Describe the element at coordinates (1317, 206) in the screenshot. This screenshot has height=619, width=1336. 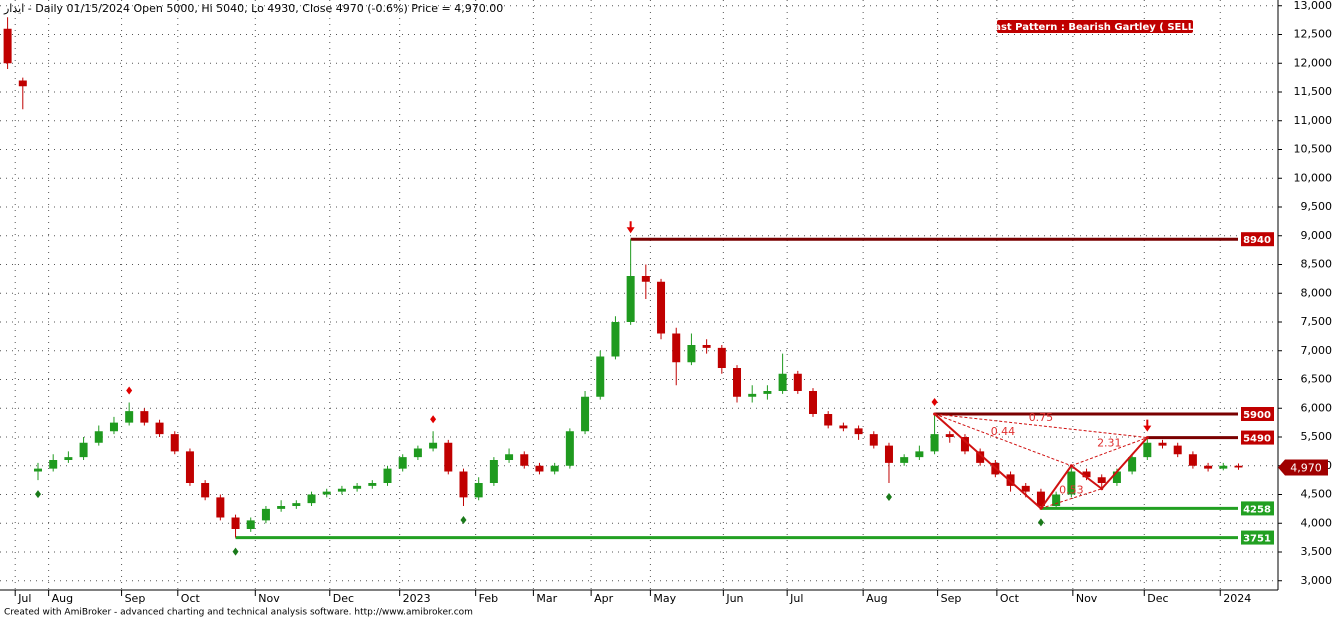
I see `y-tick-label: 9,500` at that location.